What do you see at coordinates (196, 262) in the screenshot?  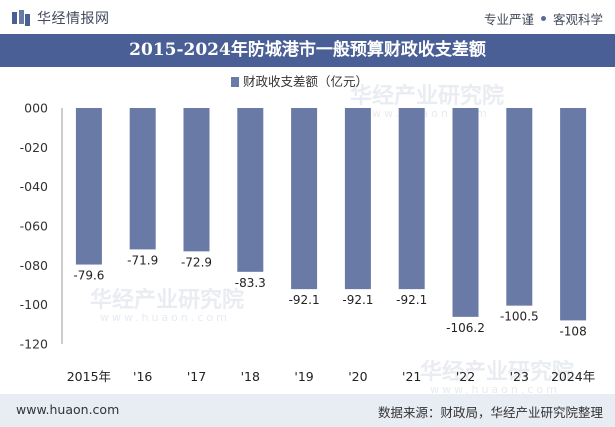 I see `data-label: -72.9` at bounding box center [196, 262].